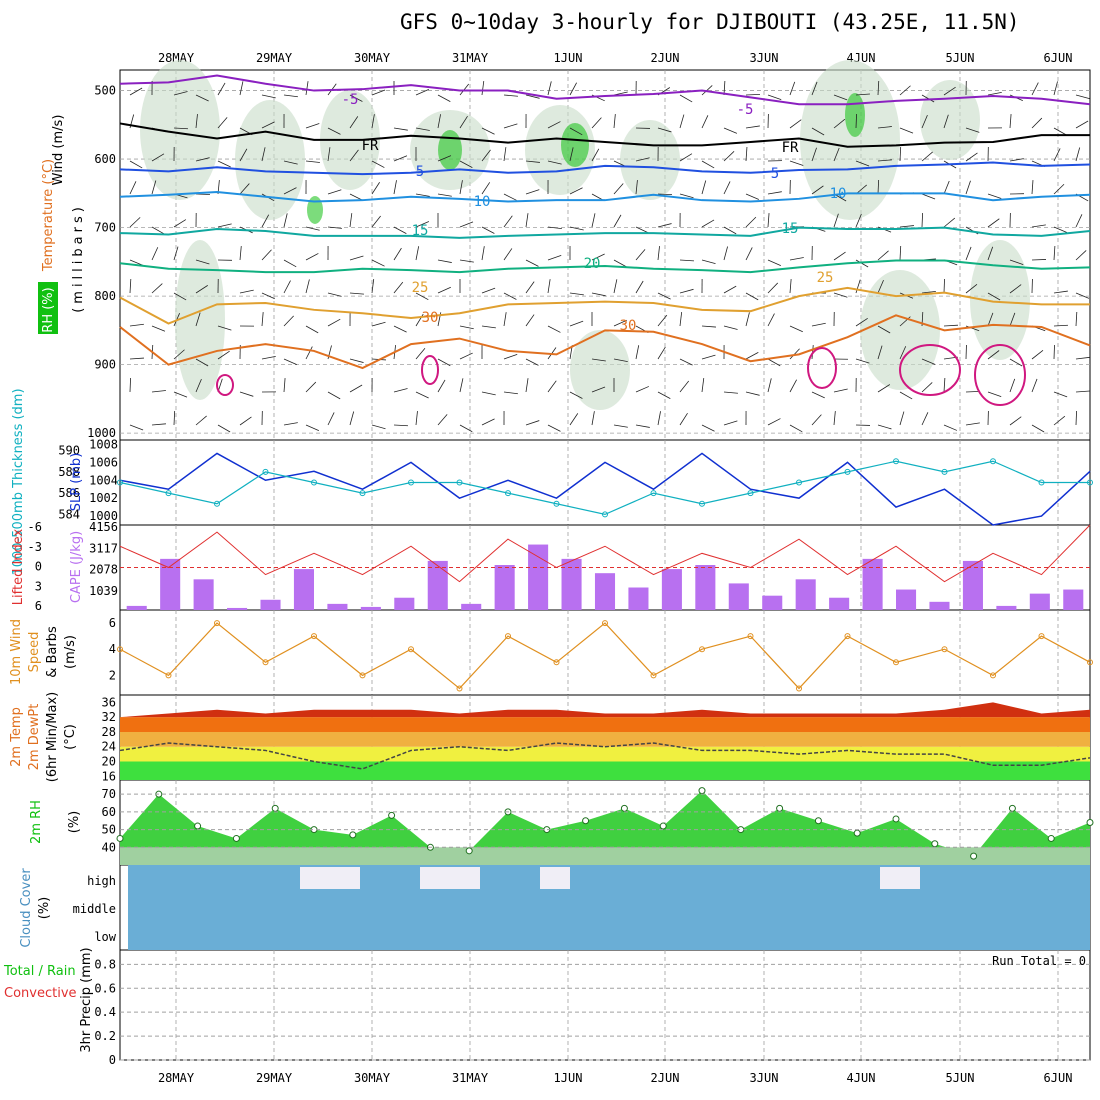  Describe the element at coordinates (605, 724) in the screenshot. I see `temp-band` at that location.